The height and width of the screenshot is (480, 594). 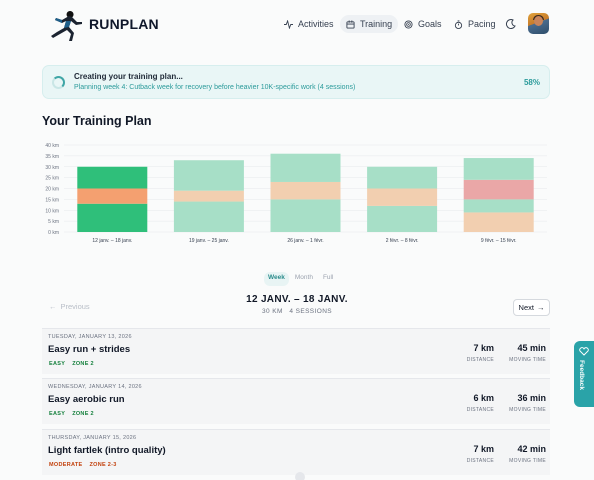 I want to click on scroll-indicator-icon, so click(x=300, y=476).